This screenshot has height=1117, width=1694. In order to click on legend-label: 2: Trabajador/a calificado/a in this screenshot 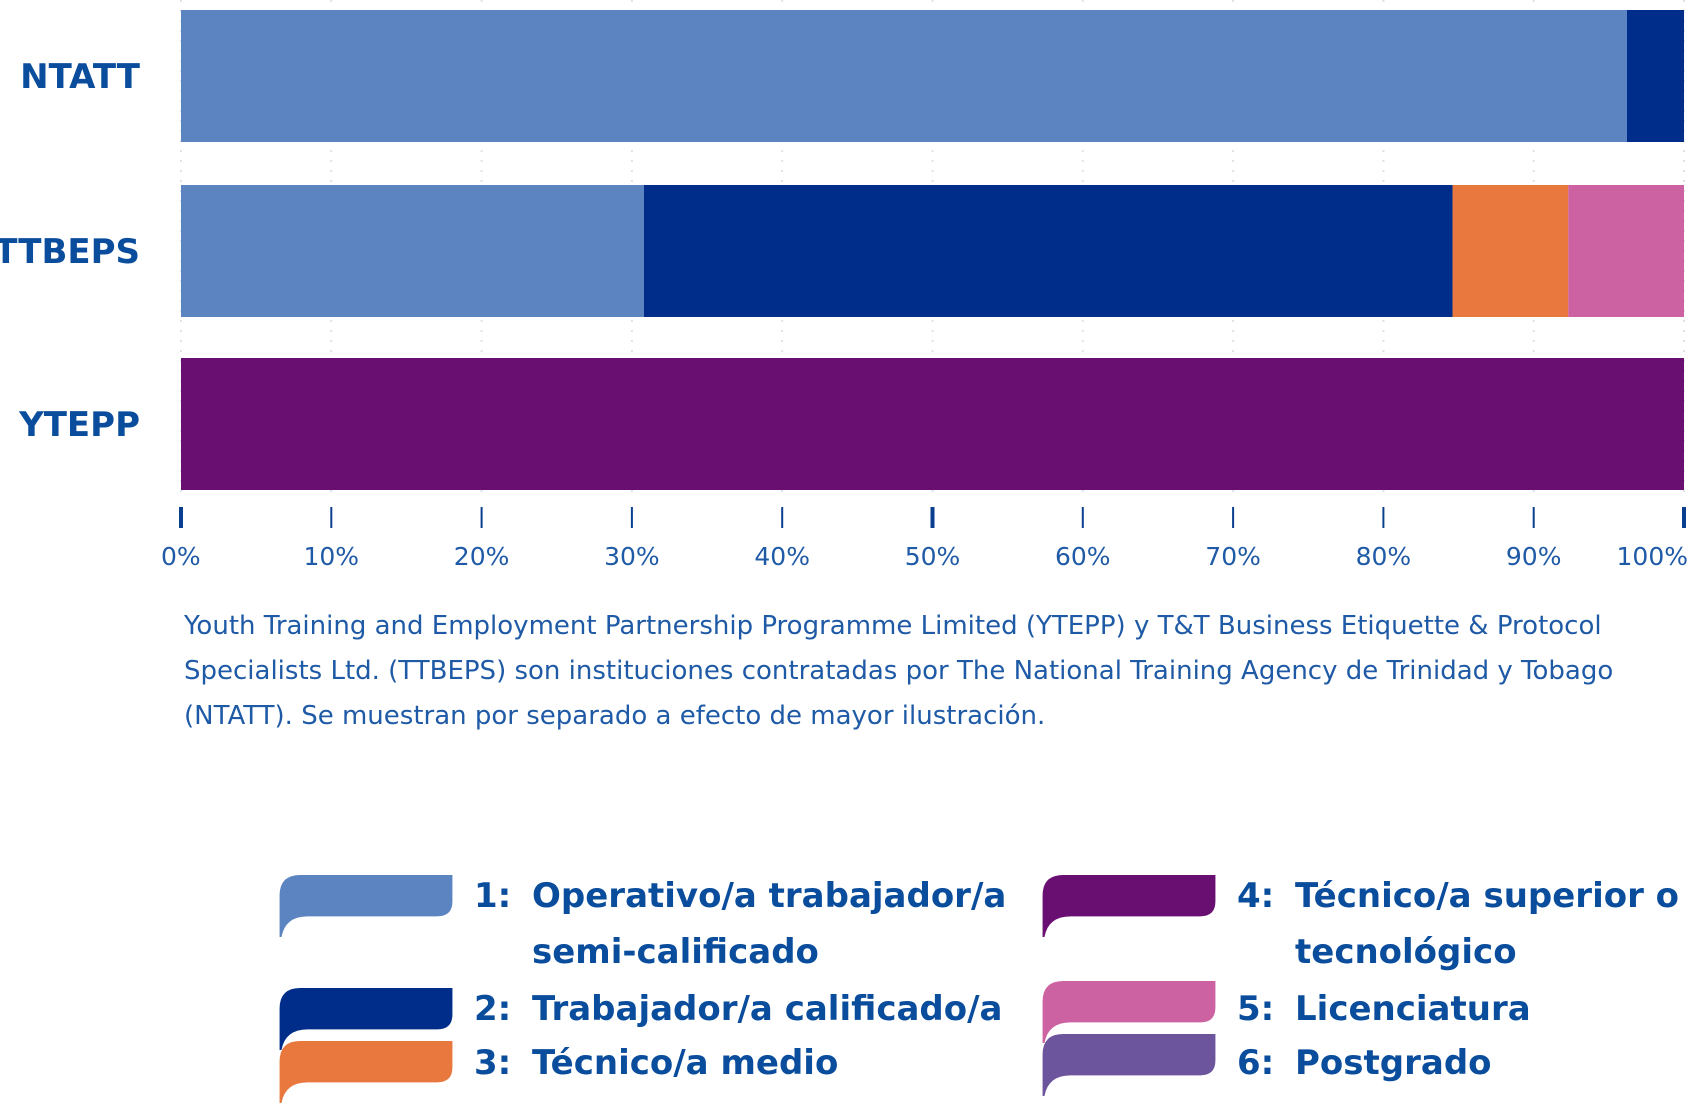, I will do `click(738, 1009)`.